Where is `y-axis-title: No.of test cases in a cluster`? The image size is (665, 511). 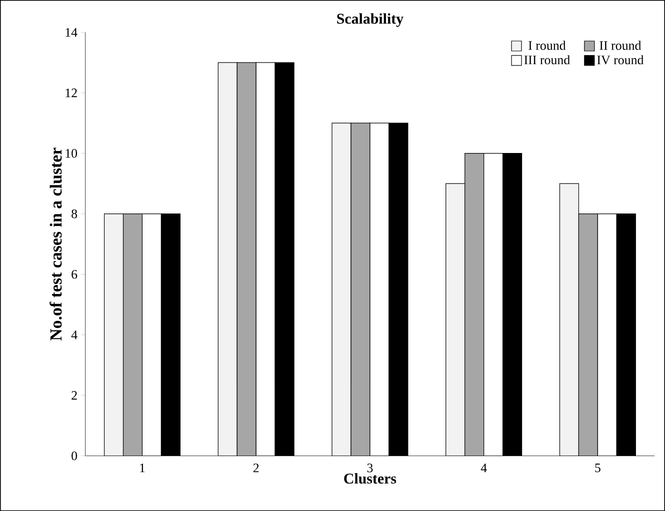 y-axis-title: No.of test cases in a cluster is located at coordinates (56, 244).